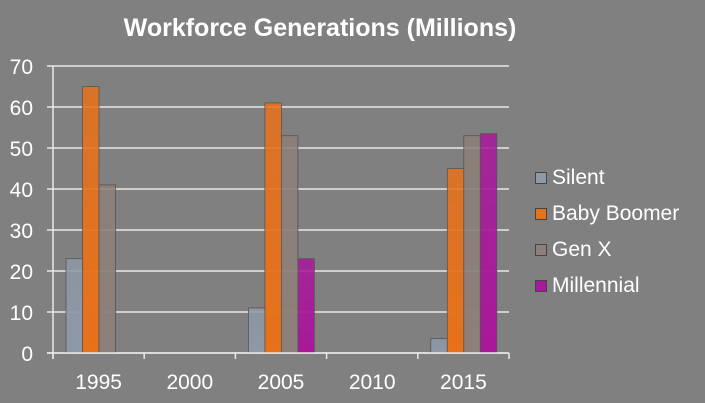 This screenshot has height=403, width=705. Describe the element at coordinates (289, 244) in the screenshot. I see `bar-gen-x-2005` at that location.